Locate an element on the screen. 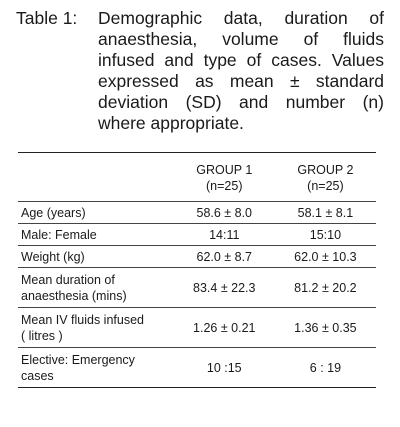 This screenshot has height=427, width=400. row-label-line: Mean duration of is located at coordinates (68, 279).